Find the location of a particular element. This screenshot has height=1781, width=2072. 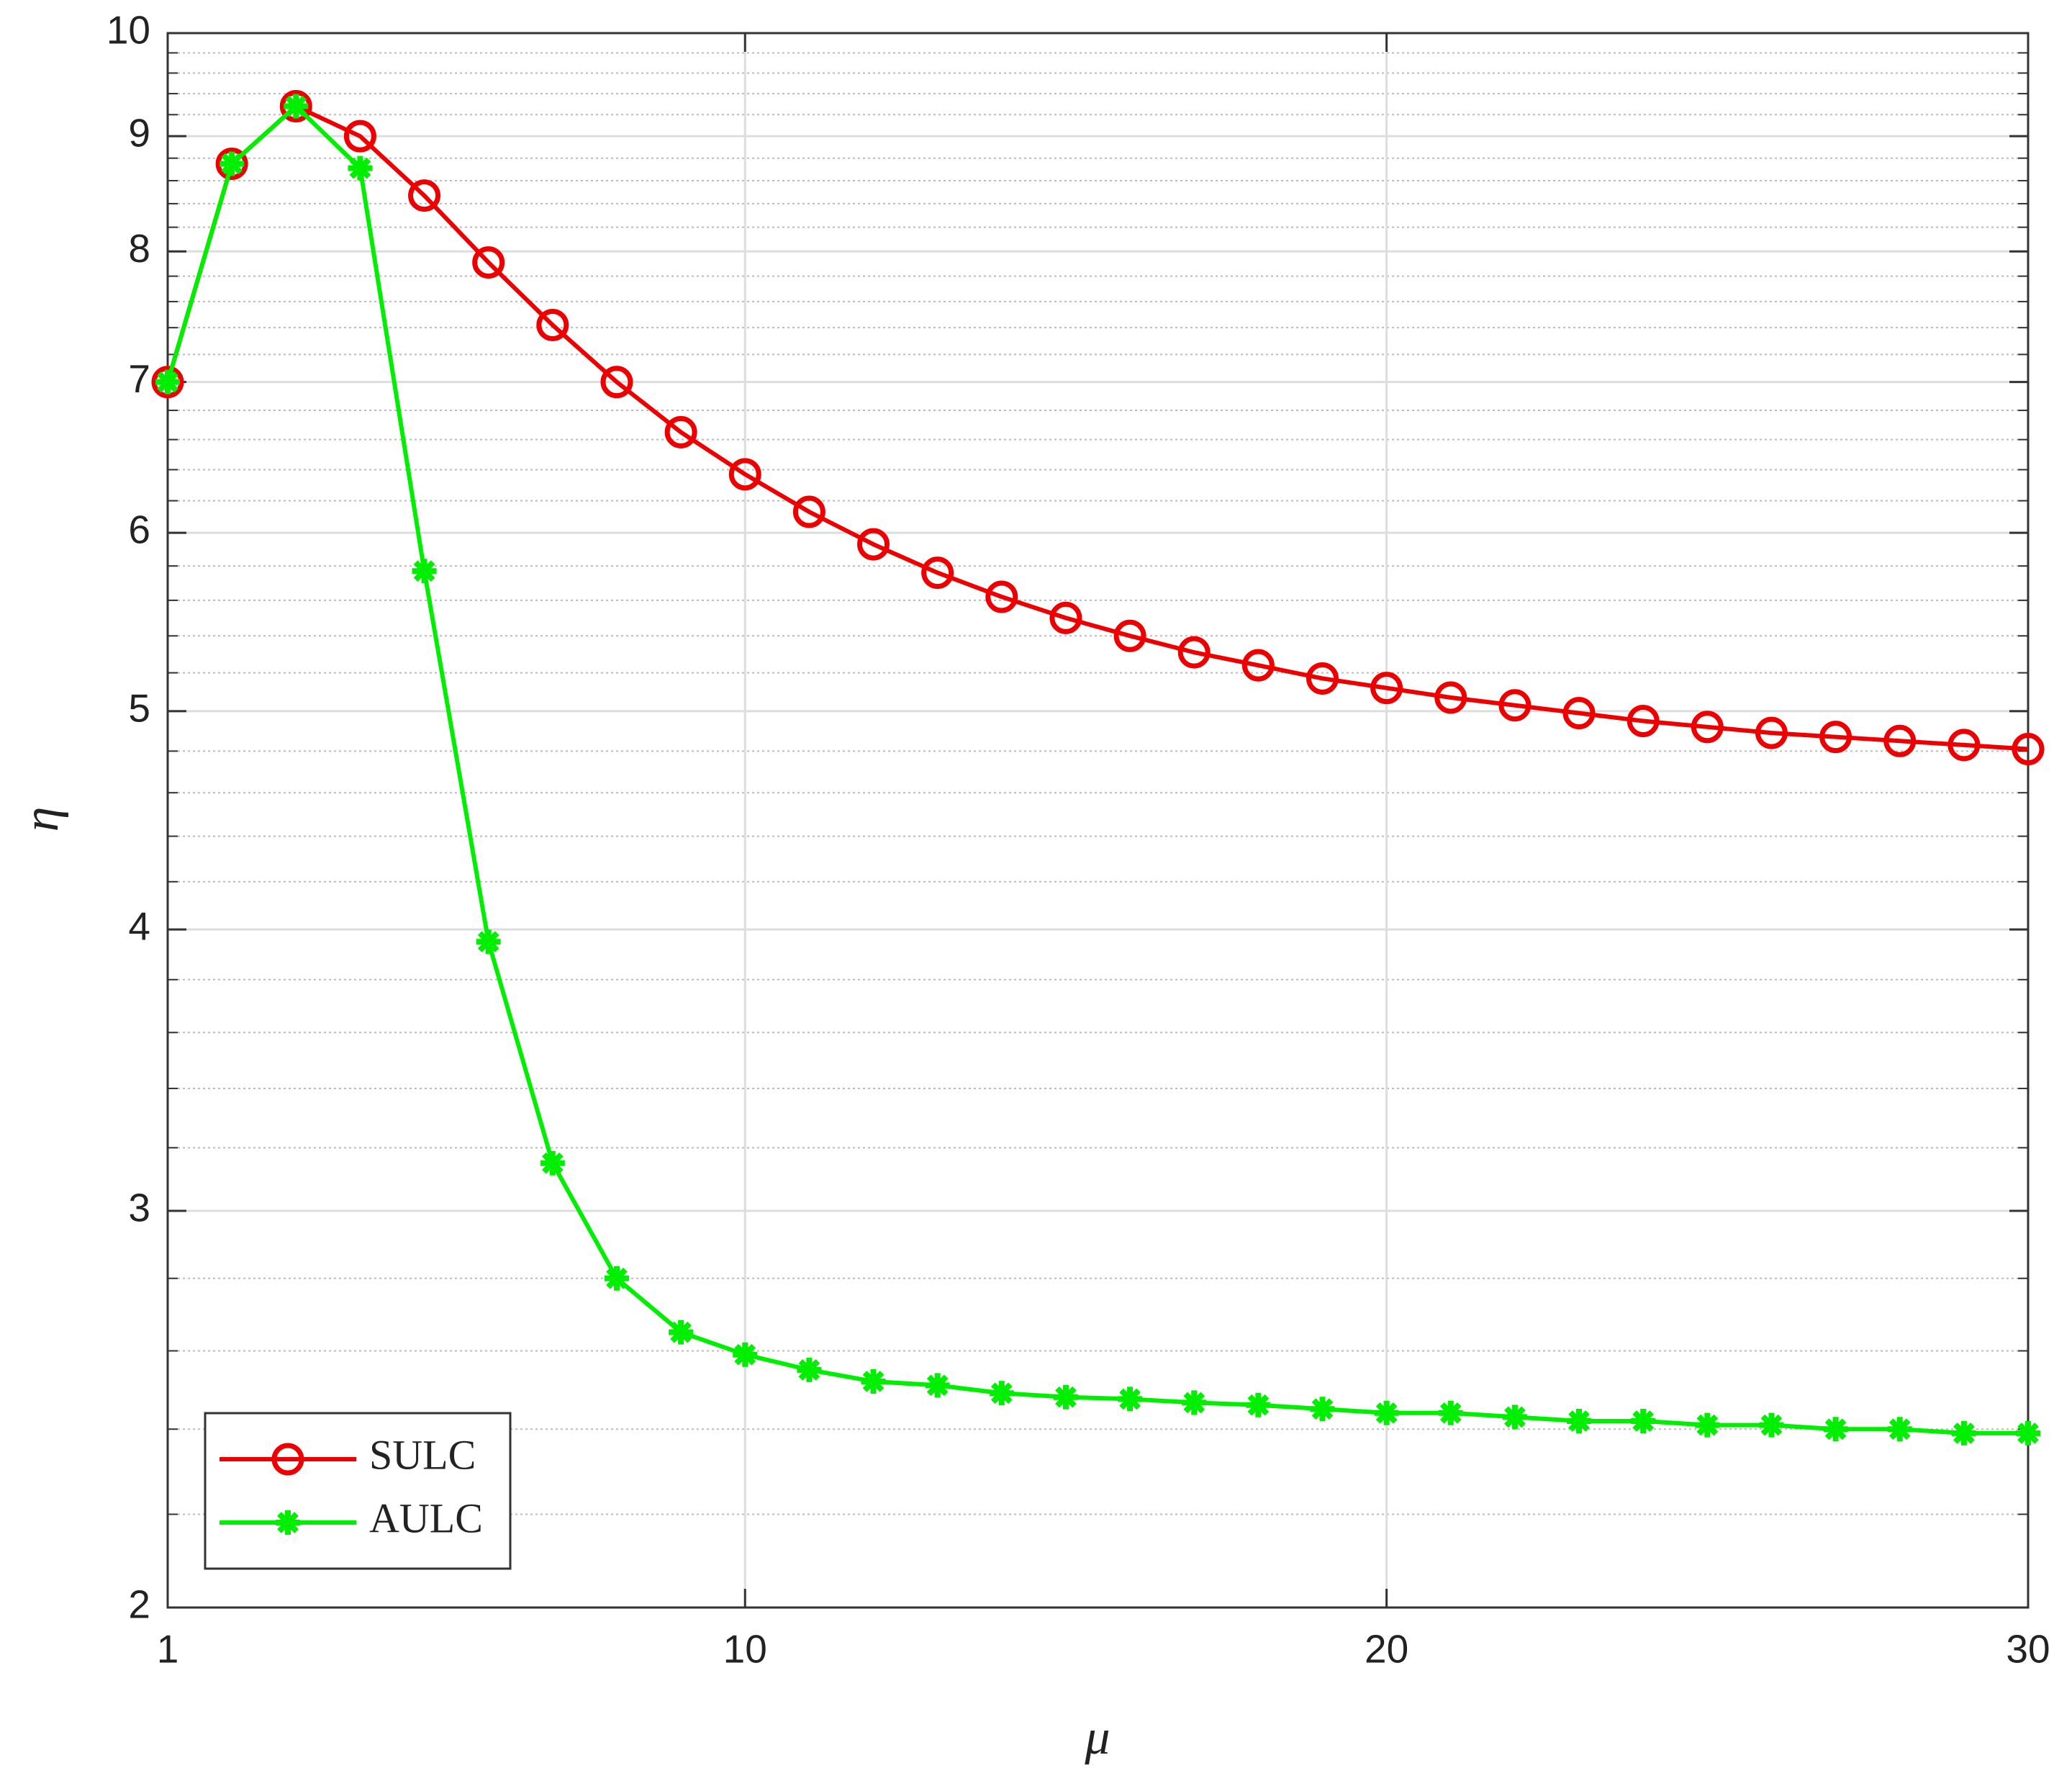

x-tick-label: 30 is located at coordinates (2028, 1650).